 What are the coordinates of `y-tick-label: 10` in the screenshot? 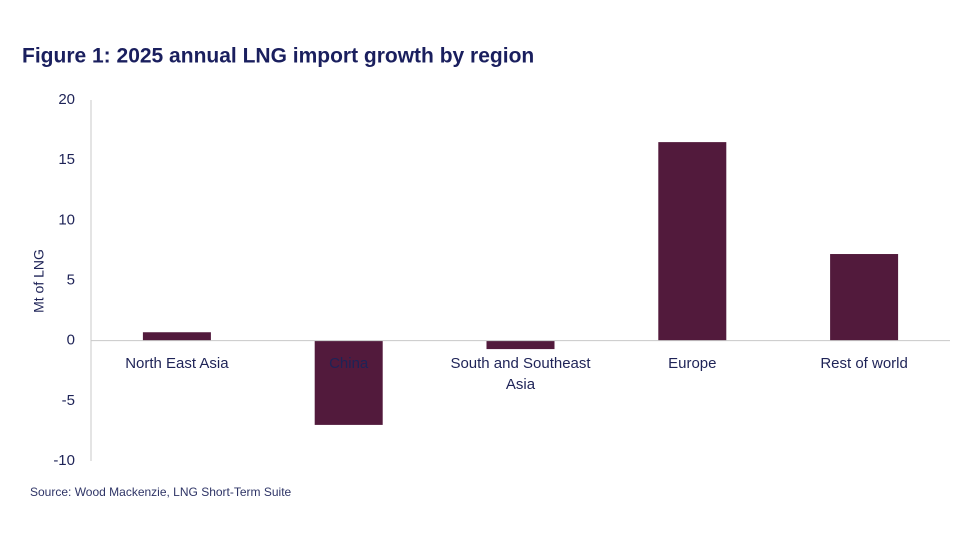 It's located at (66, 219).